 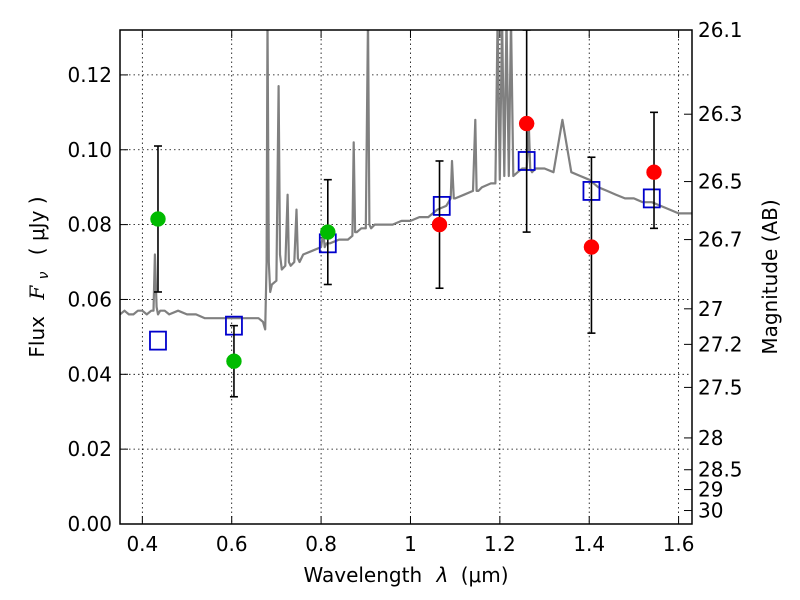 What do you see at coordinates (89, 150) in the screenshot?
I see `y-tick-label: 0.10` at bounding box center [89, 150].